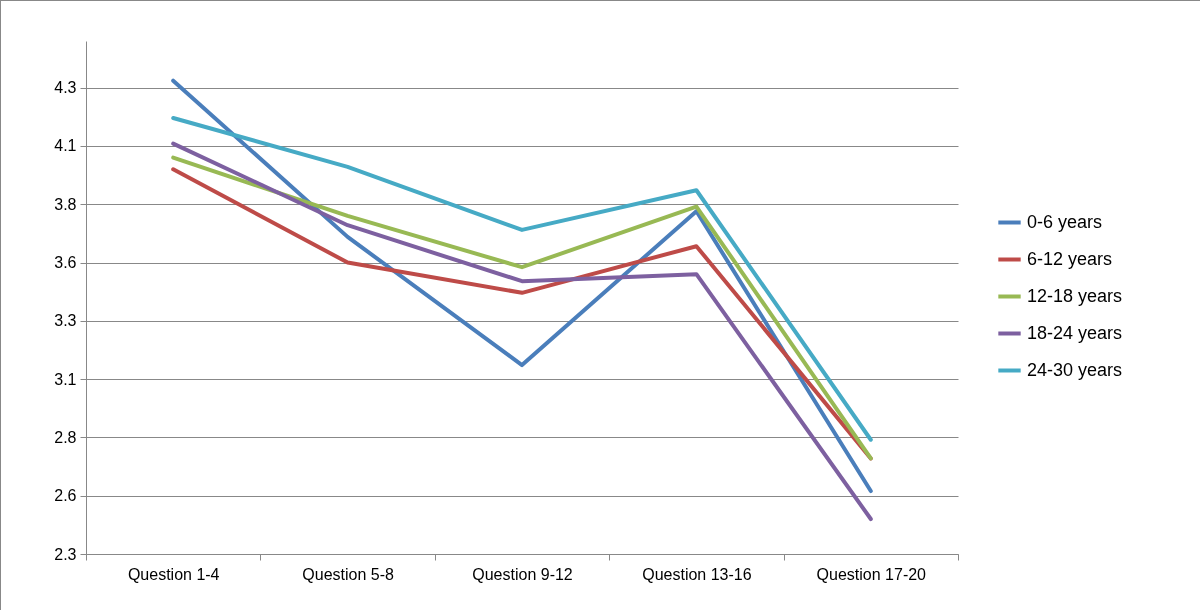 The height and width of the screenshot is (612, 1202). I want to click on legend-label: 6-12 years, so click(1070, 258).